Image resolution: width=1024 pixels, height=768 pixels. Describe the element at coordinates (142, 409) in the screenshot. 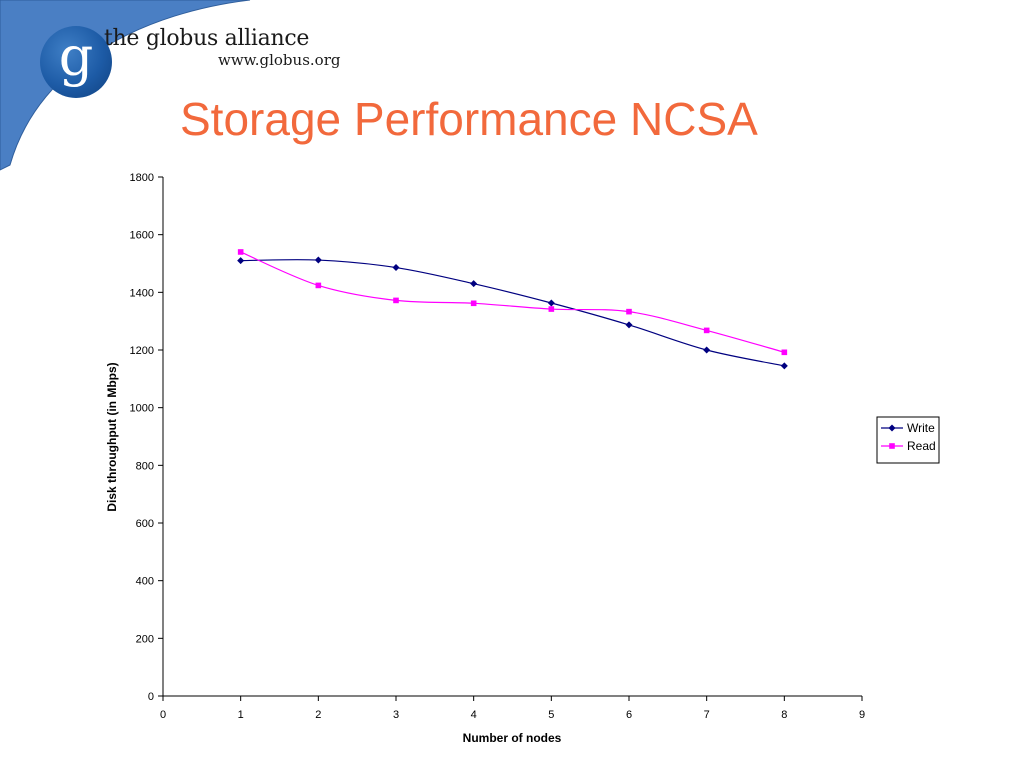

I see `y-tick-label: 1000` at that location.